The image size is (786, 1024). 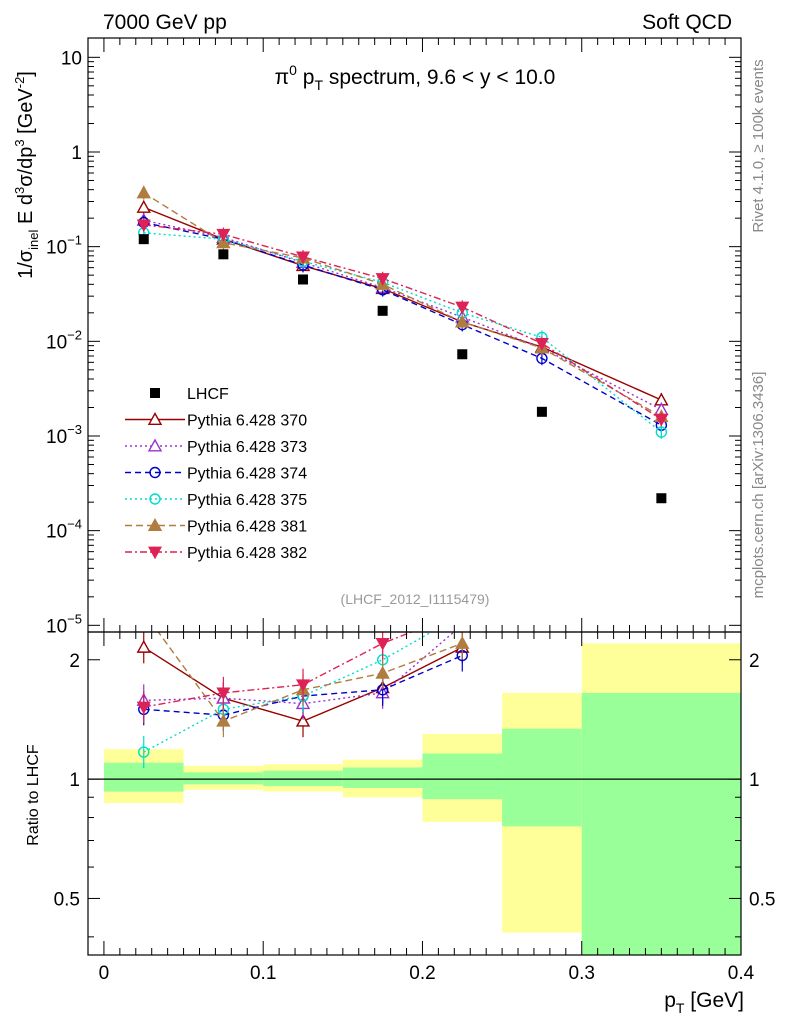 What do you see at coordinates (26, 114) in the screenshot?
I see `main-ylabel-d: [GeV` at bounding box center [26, 114].